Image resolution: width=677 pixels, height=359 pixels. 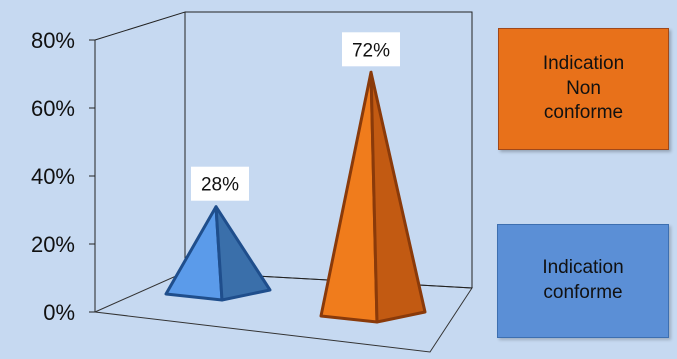 I want to click on pyramid-non-conforme, so click(x=373, y=197).